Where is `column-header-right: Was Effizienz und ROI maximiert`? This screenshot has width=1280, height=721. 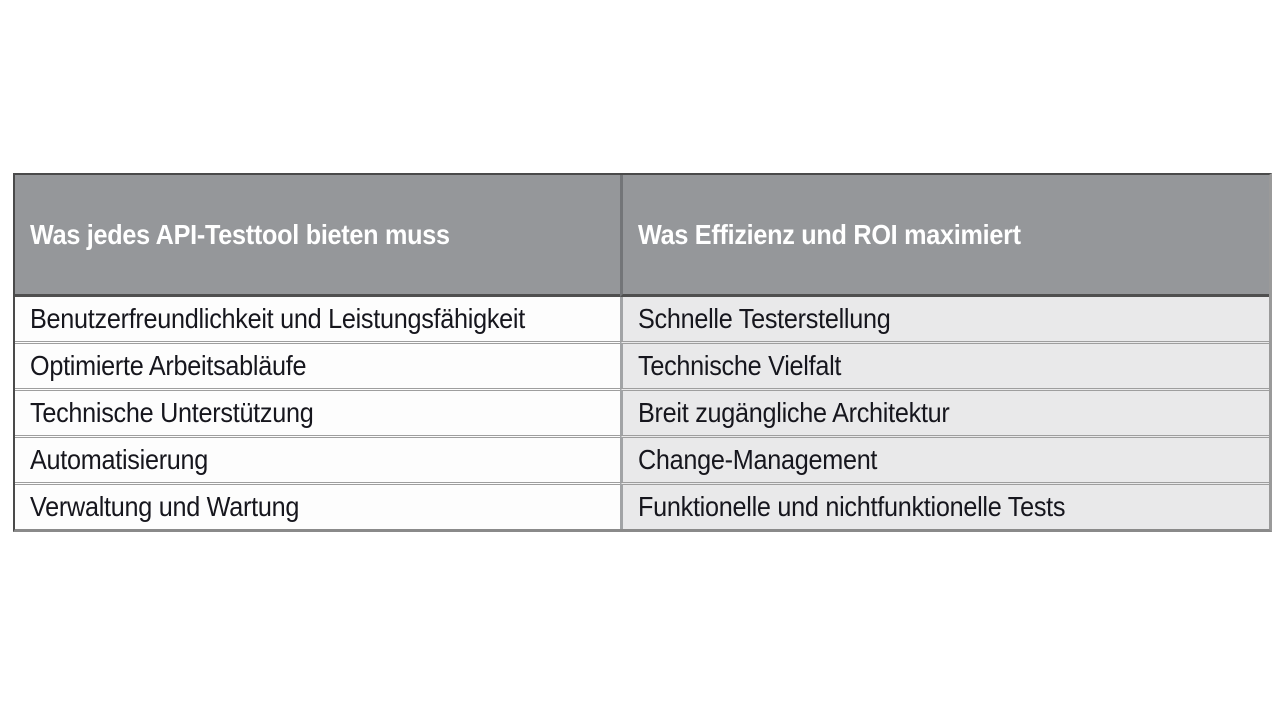
column-header-right: Was Effizienz und ROI maximiert is located at coordinates (944, 236).